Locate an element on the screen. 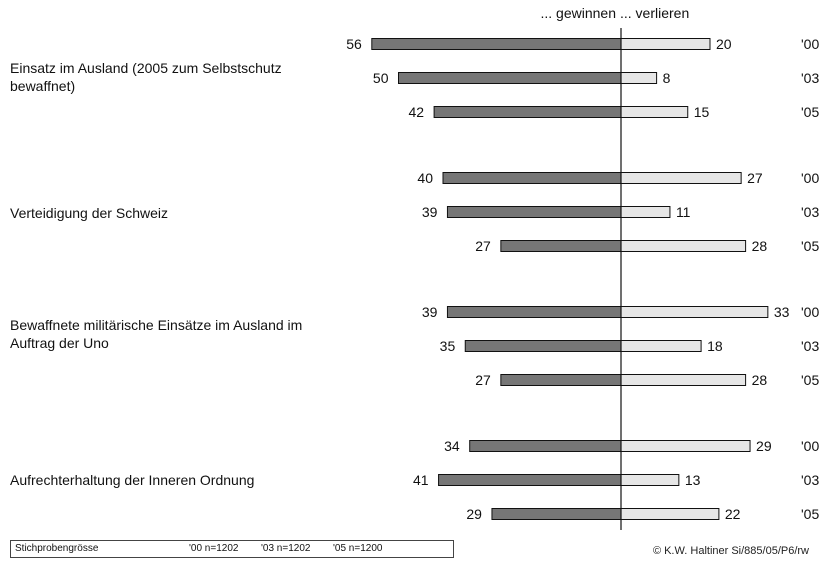  year-label-1-1: '03 is located at coordinates (810, 212).